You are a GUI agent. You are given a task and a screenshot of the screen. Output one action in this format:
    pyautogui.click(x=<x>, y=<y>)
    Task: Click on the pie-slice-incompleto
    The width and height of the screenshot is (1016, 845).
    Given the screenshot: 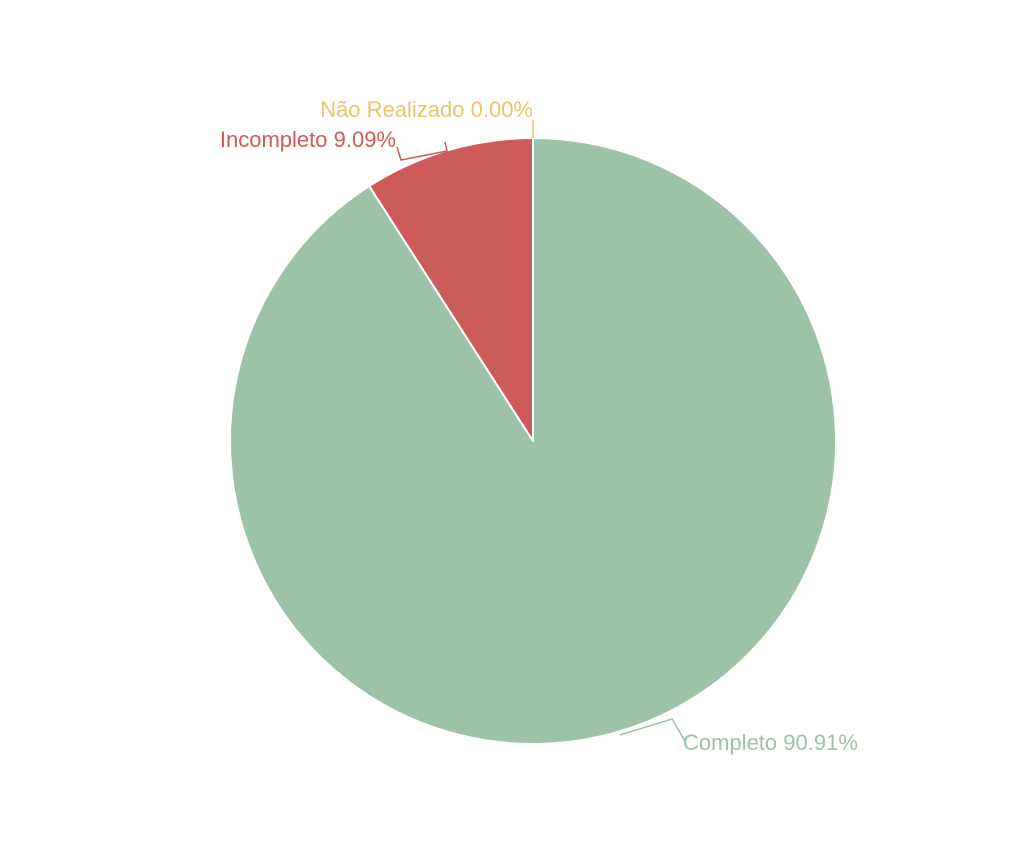 What is the action you would take?
    pyautogui.click(x=451, y=289)
    